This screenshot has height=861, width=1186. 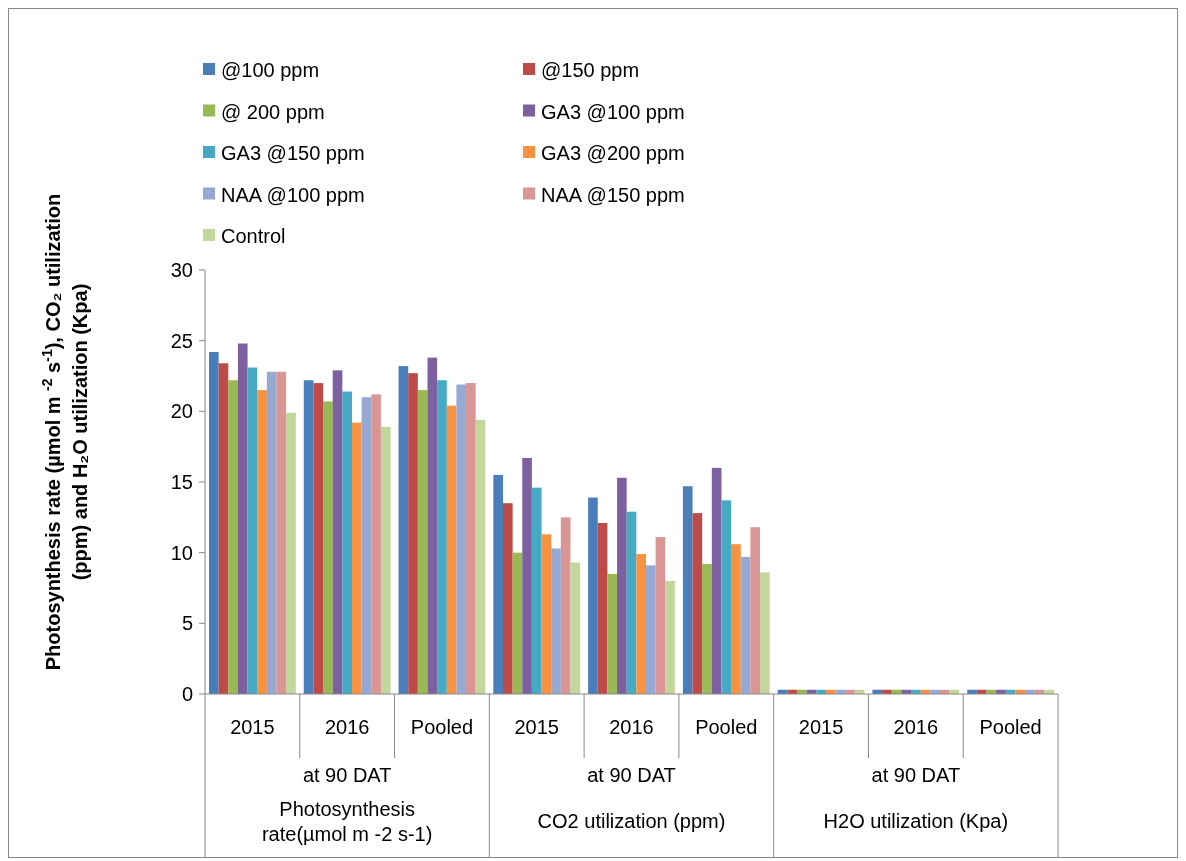 I want to click on legend-label: @ 200 ppm, so click(x=273, y=111).